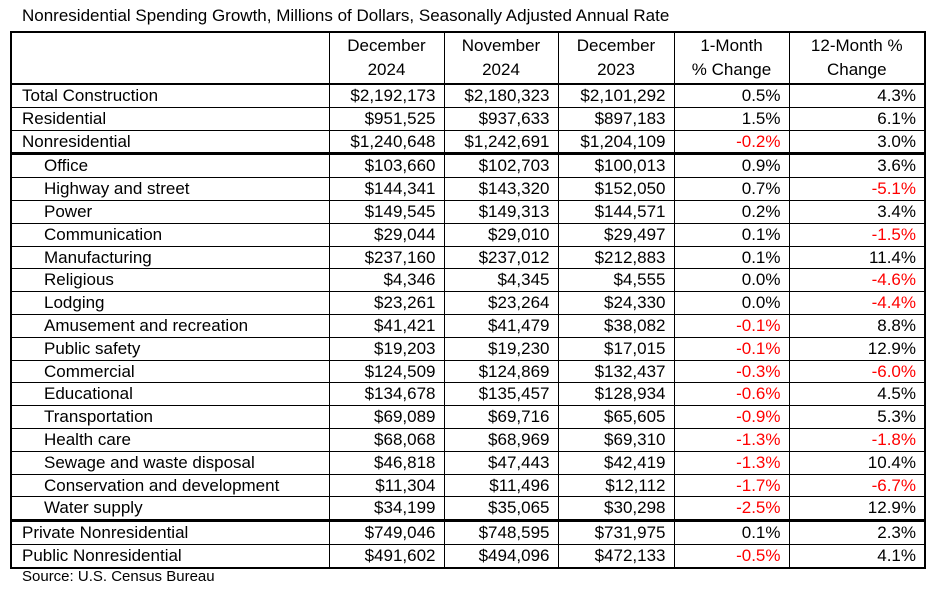  Describe the element at coordinates (616, 509) in the screenshot. I see `cell-value: $30,298` at that location.